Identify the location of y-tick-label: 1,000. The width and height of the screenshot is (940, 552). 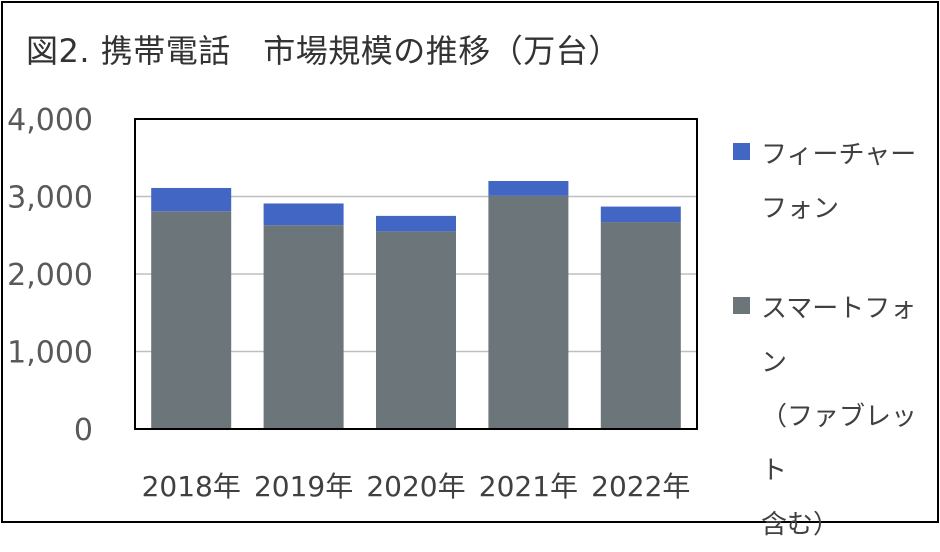
(50, 353).